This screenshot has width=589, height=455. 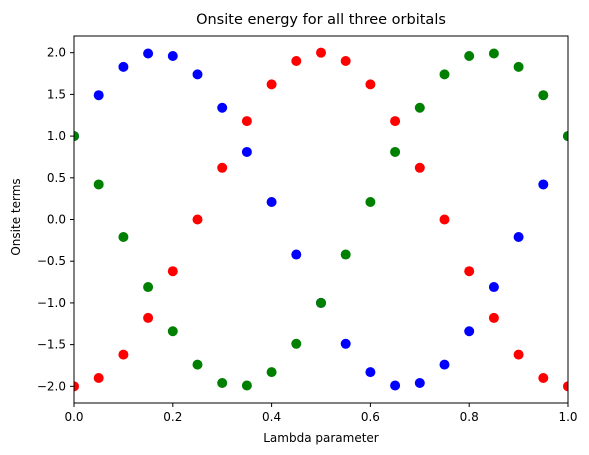 What do you see at coordinates (321, 438) in the screenshot?
I see `x-axis-label: Lambda parameter` at bounding box center [321, 438].